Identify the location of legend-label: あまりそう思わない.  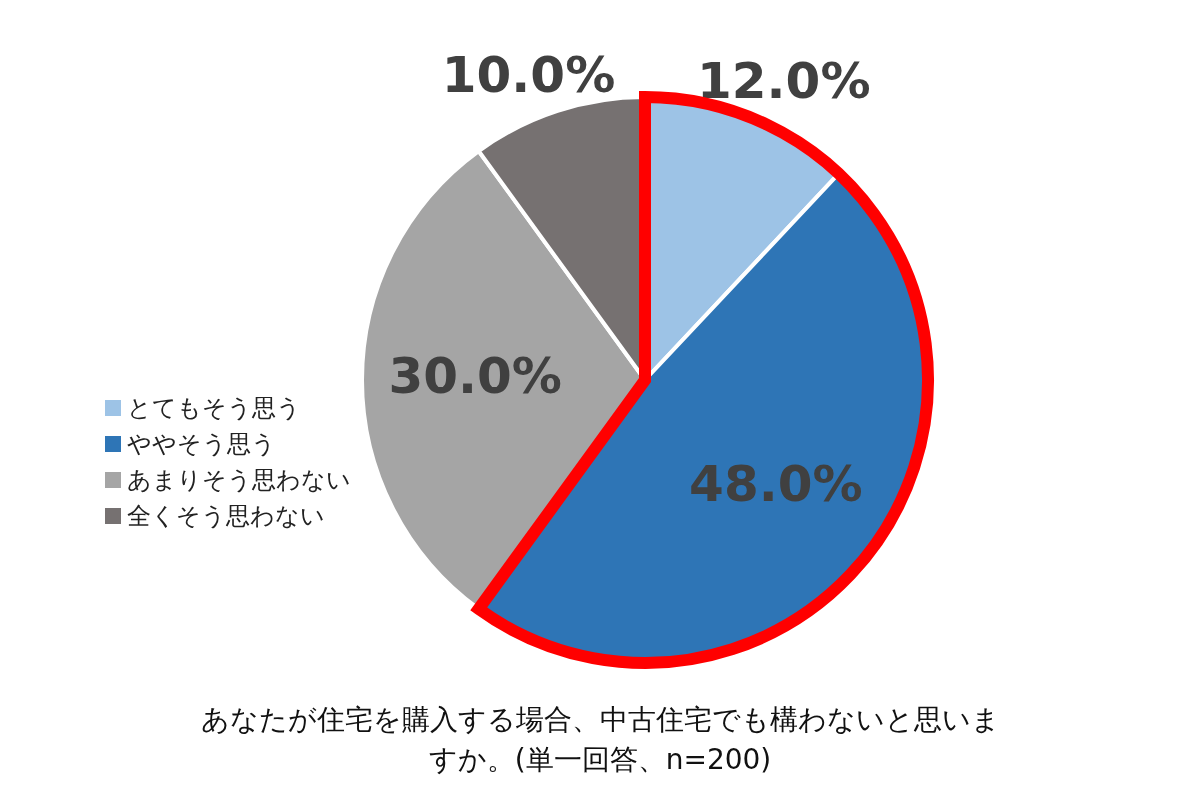
(239, 480).